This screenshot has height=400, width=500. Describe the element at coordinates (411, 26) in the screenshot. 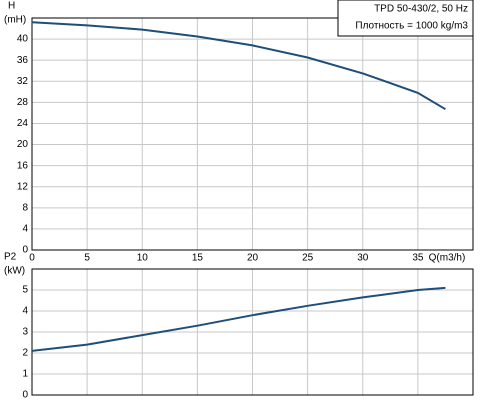

I see `legend-text: Плотность = 1000 kg/m3` at that location.